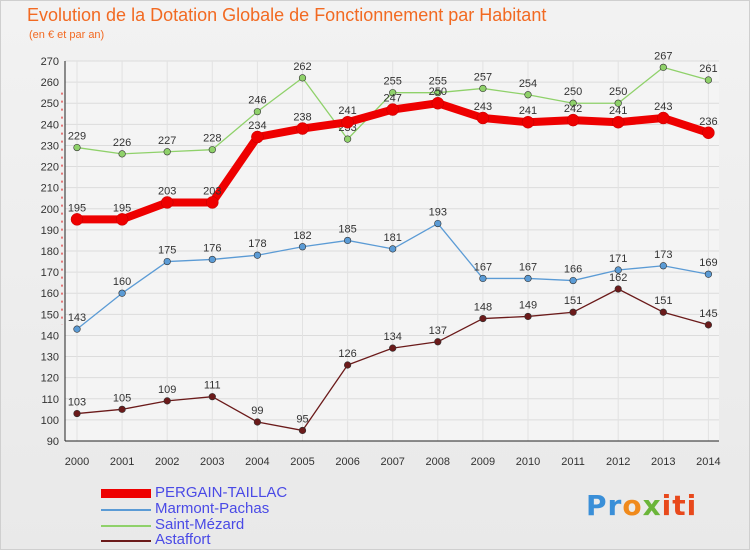 The image size is (750, 551). What do you see at coordinates (347, 111) in the screenshot?
I see `data-label-pergain-taillac-2006: 241` at bounding box center [347, 111].